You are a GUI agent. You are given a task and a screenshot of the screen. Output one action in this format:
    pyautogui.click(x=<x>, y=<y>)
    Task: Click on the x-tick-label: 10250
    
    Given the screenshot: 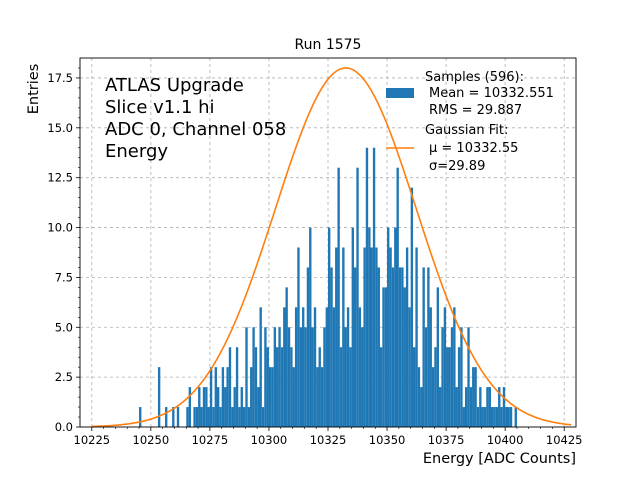 What is the action you would take?
    pyautogui.click(x=151, y=440)
    